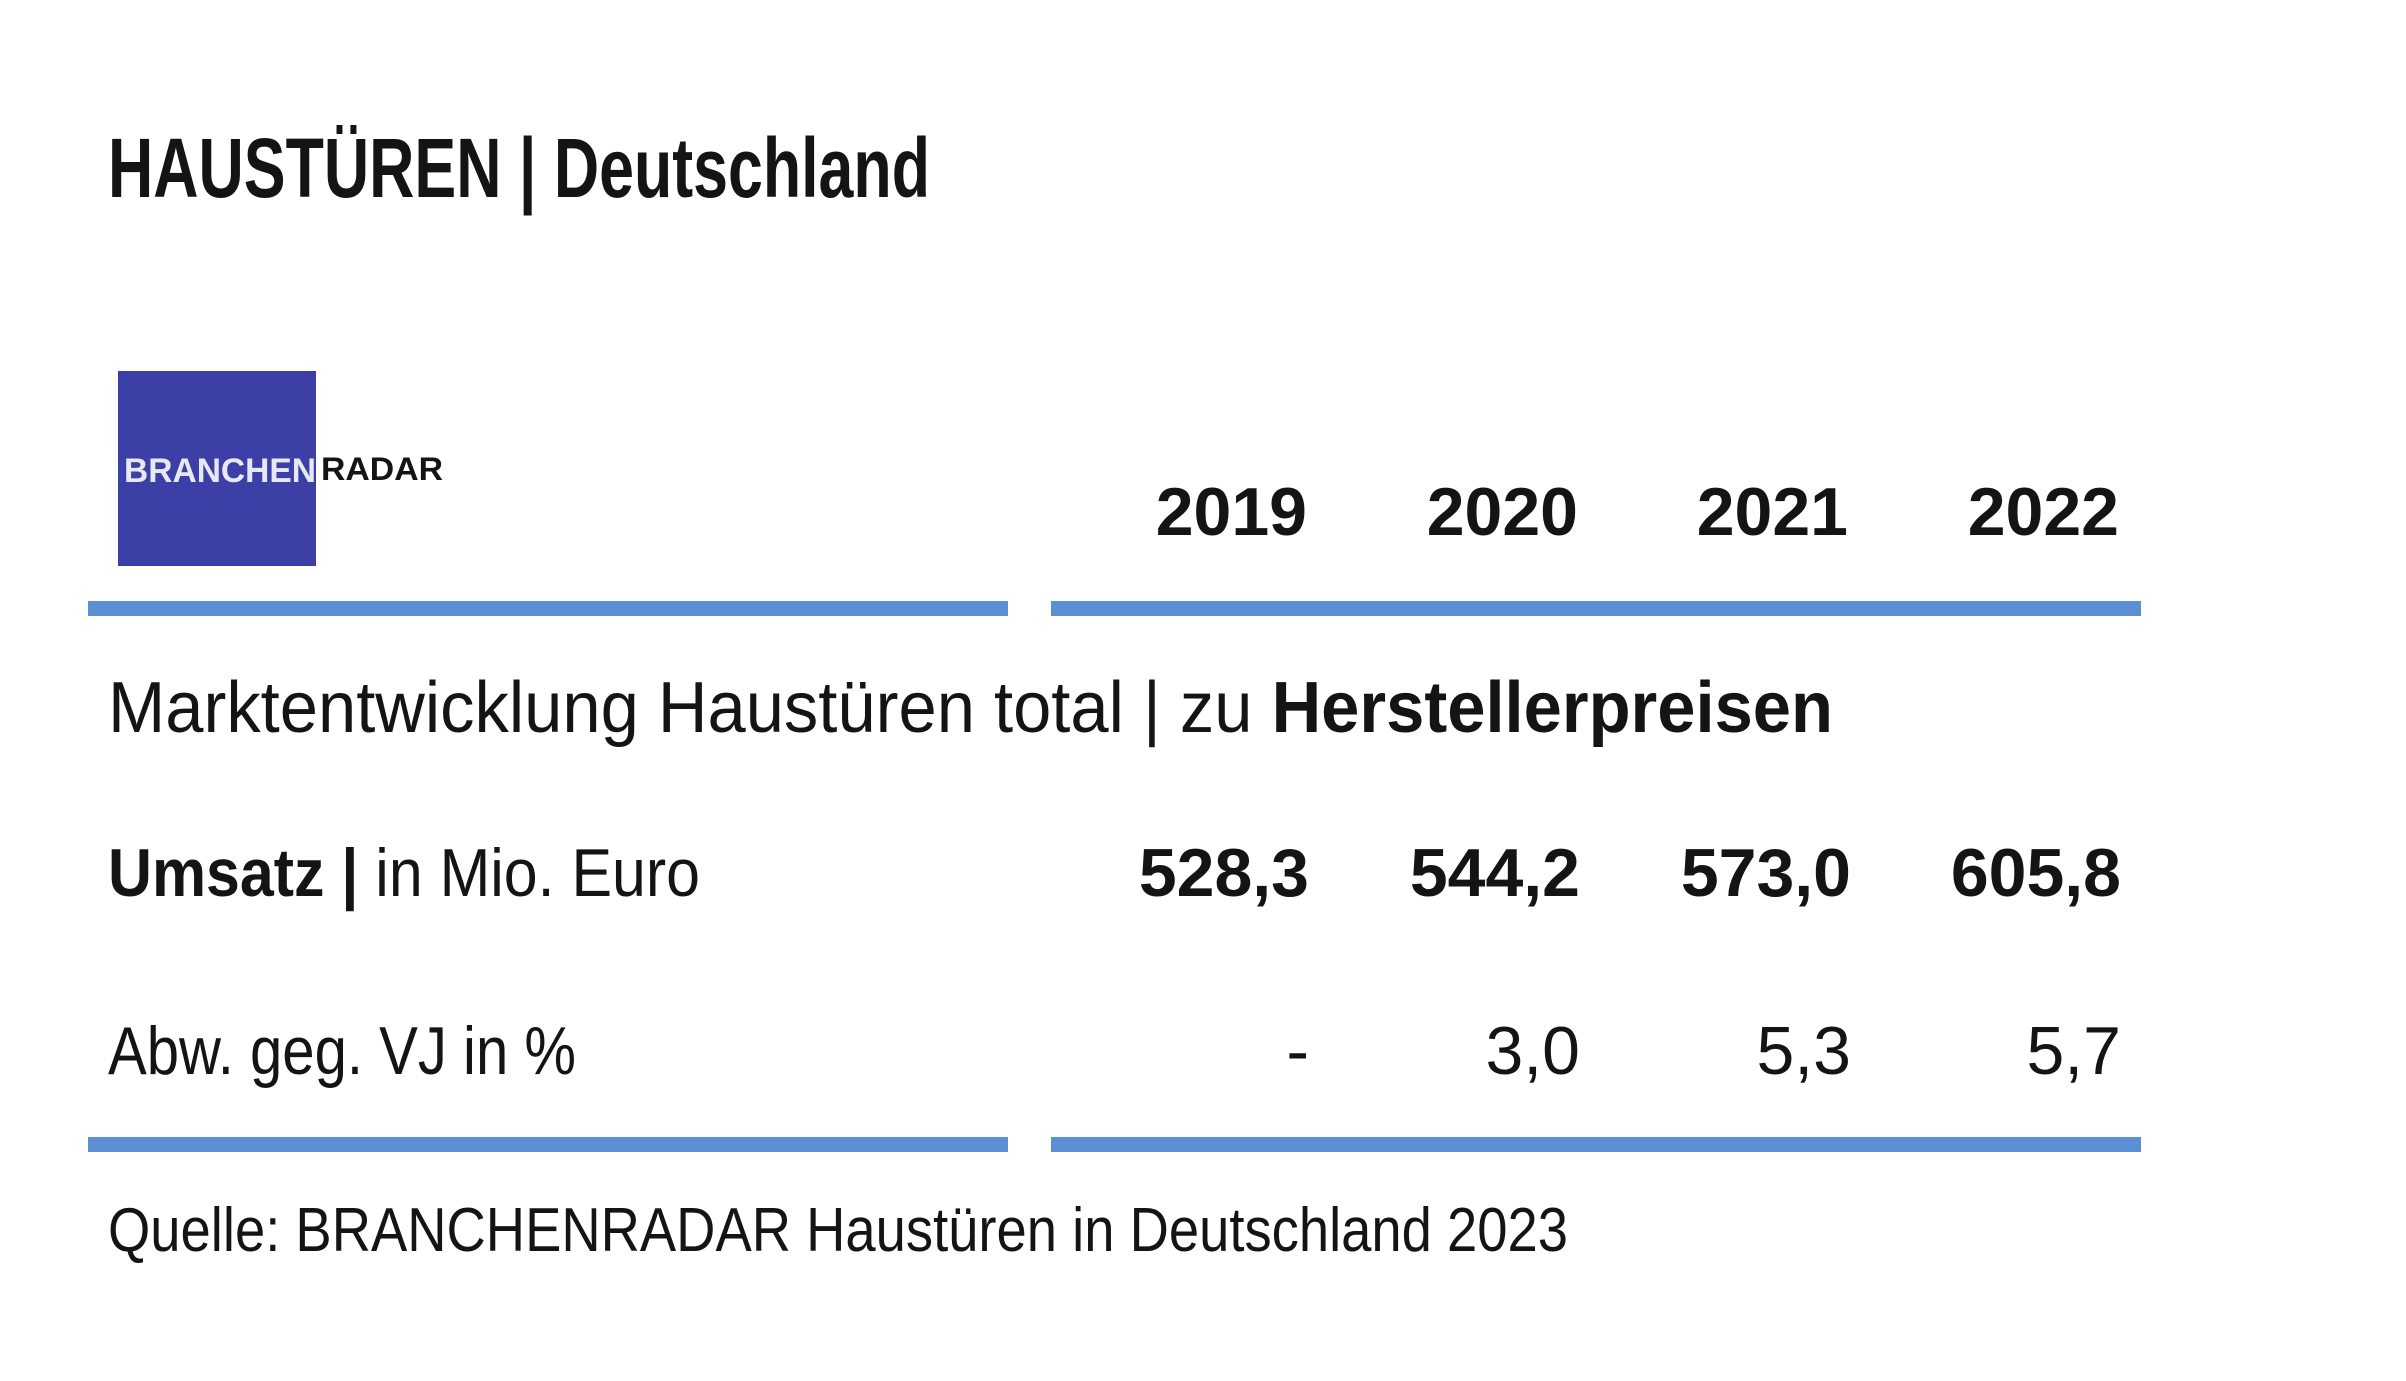 The width and height of the screenshot is (2406, 1381). I want to click on cell: -, so click(1297, 1051).